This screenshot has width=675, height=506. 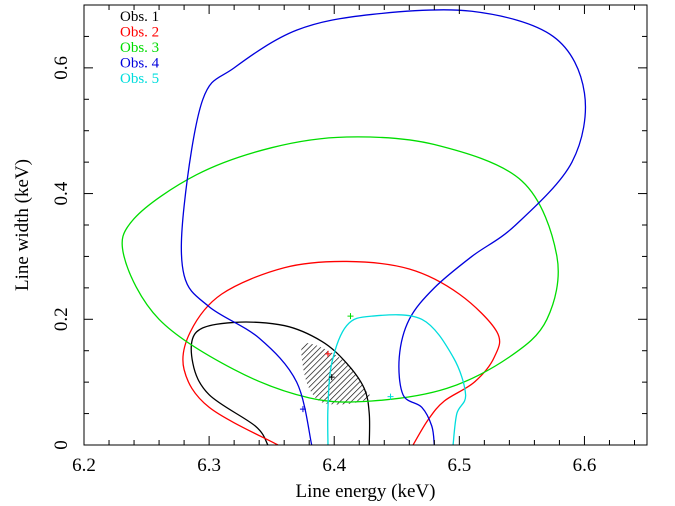 I want to click on x-axis-label: Line energy (keV), so click(x=366, y=491).